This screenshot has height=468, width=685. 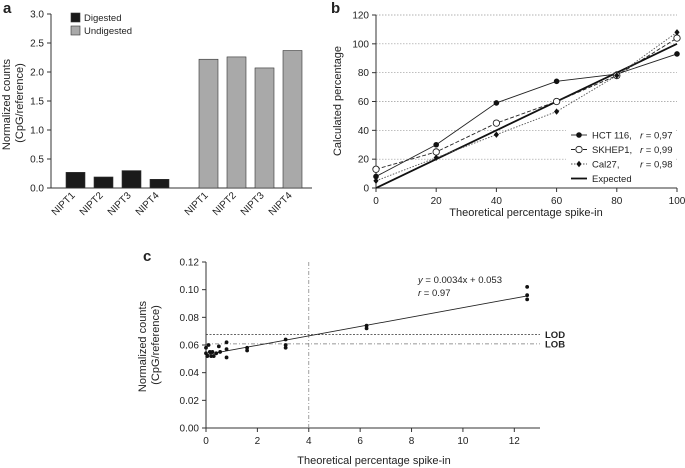 What do you see at coordinates (7, 8) in the screenshot?
I see `panel-a-letter: a` at bounding box center [7, 8].